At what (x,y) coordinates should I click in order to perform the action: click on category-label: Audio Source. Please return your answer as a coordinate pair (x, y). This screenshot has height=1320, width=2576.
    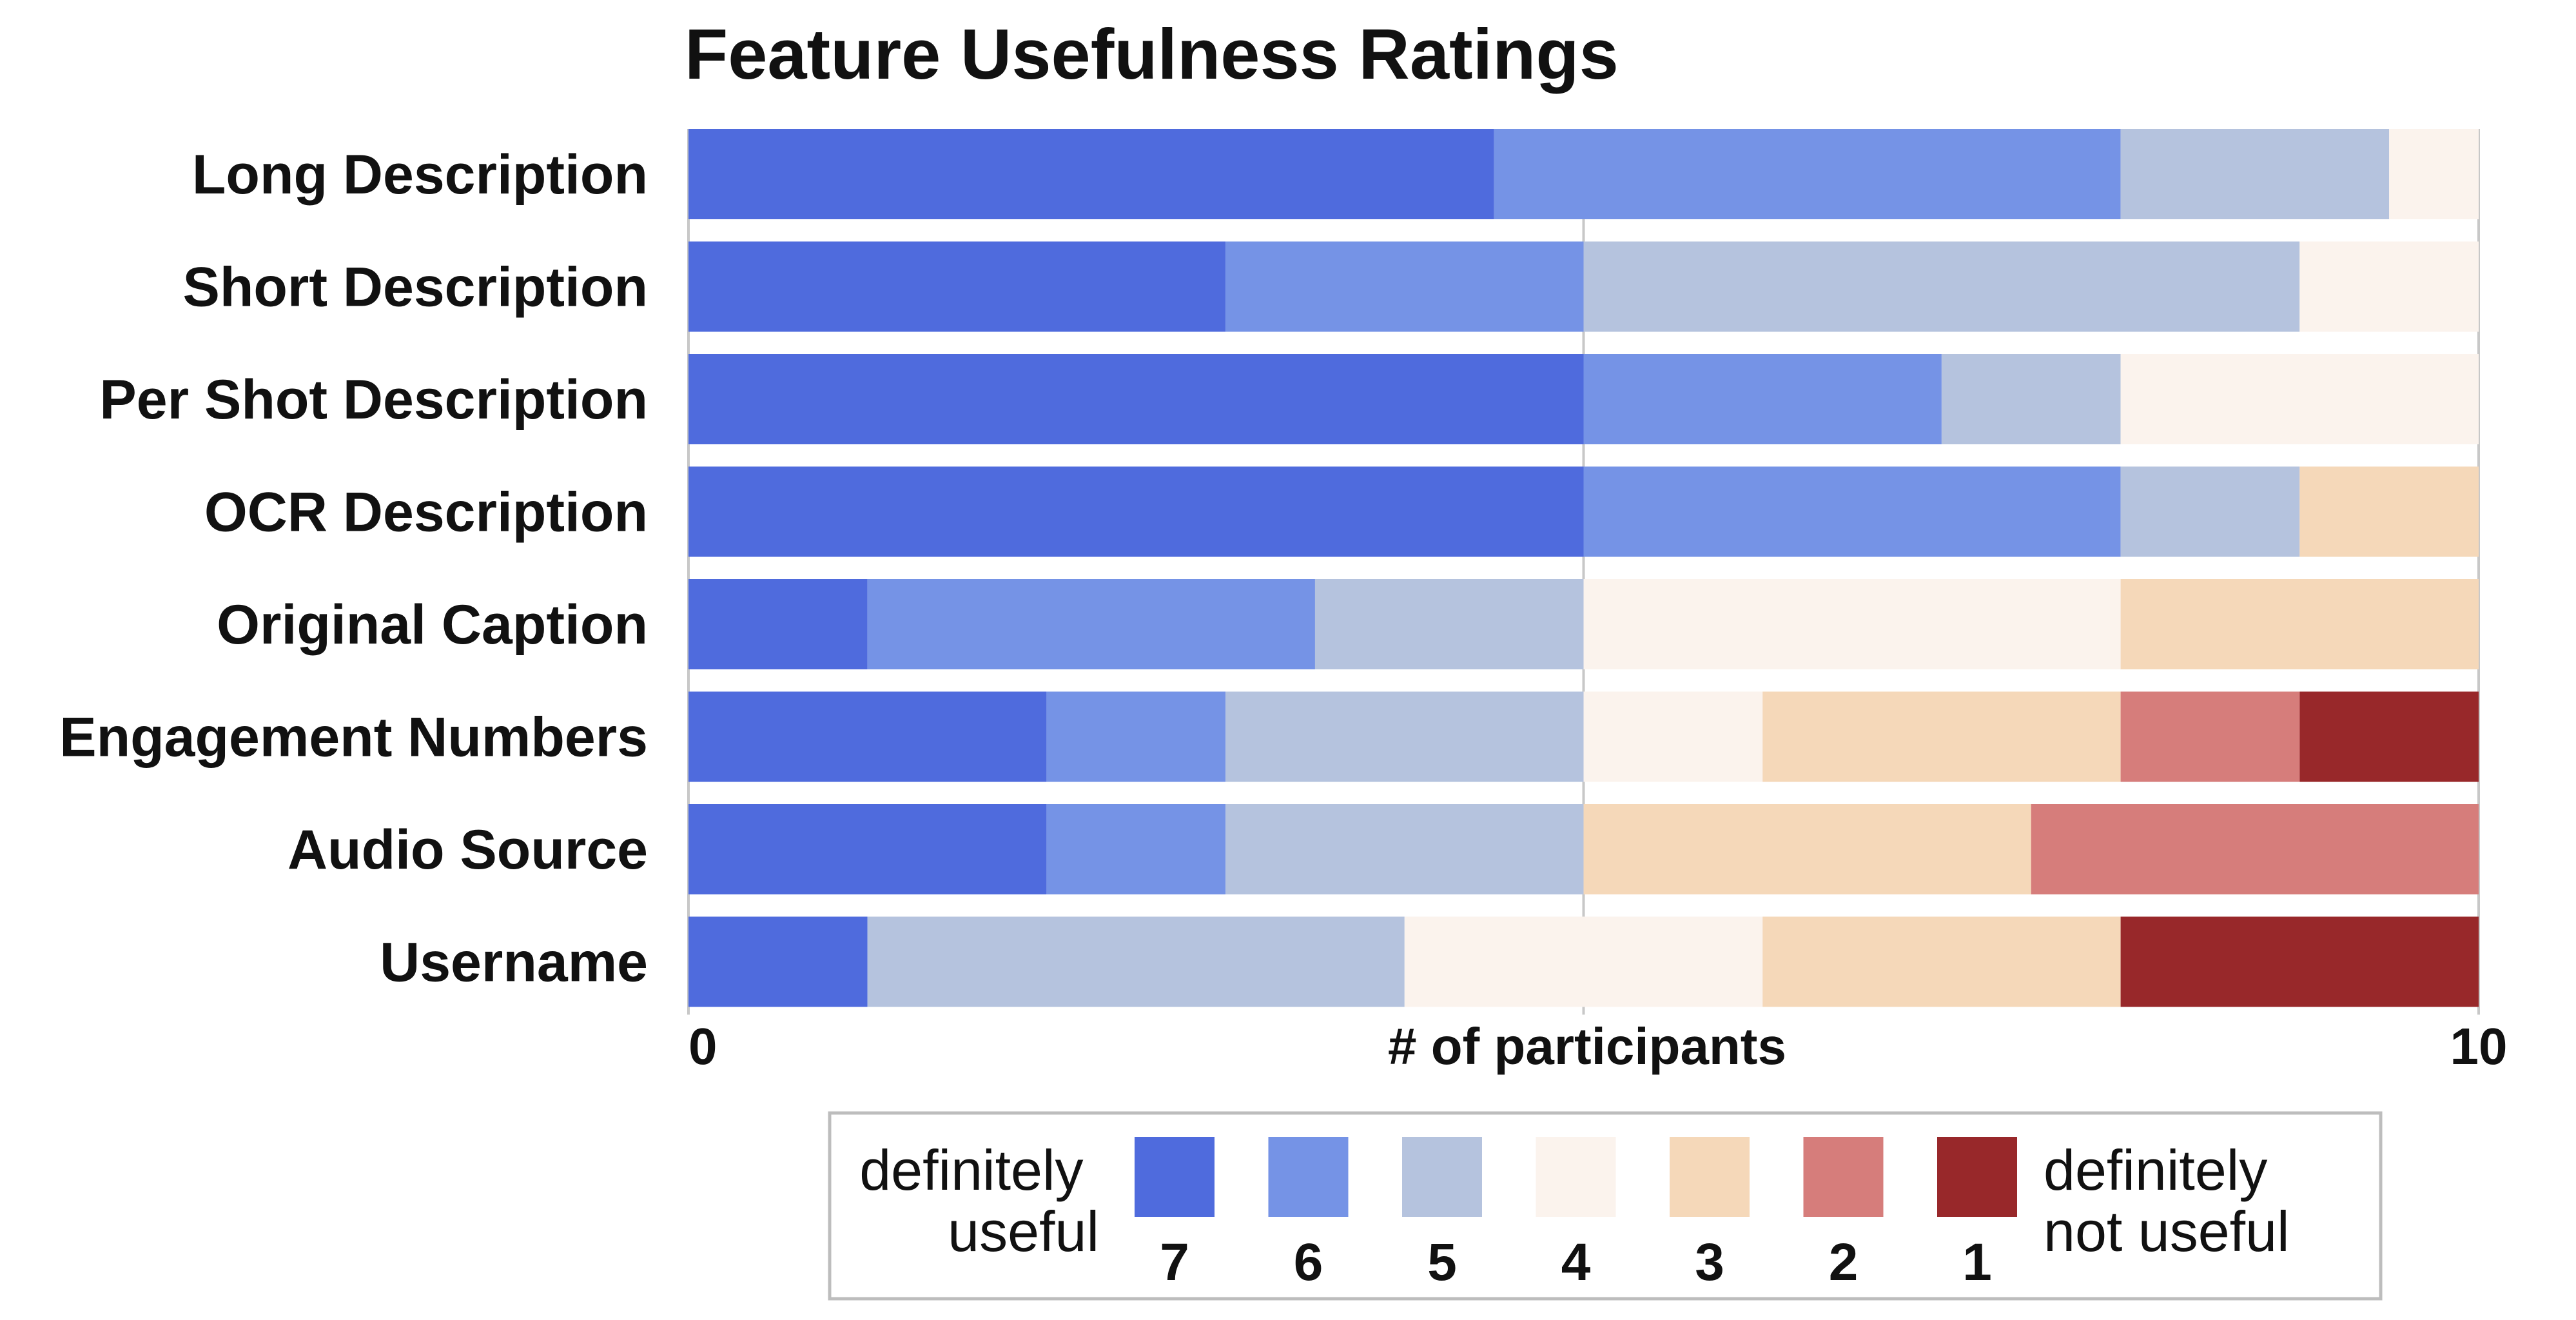
    Looking at the image, I should click on (468, 850).